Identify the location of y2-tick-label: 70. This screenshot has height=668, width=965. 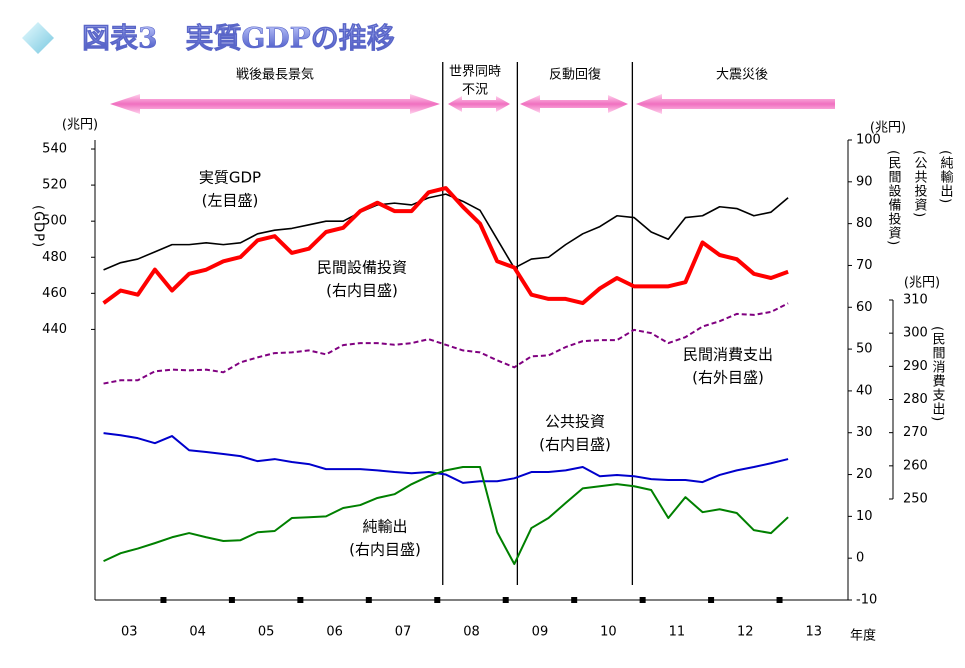
(864, 265).